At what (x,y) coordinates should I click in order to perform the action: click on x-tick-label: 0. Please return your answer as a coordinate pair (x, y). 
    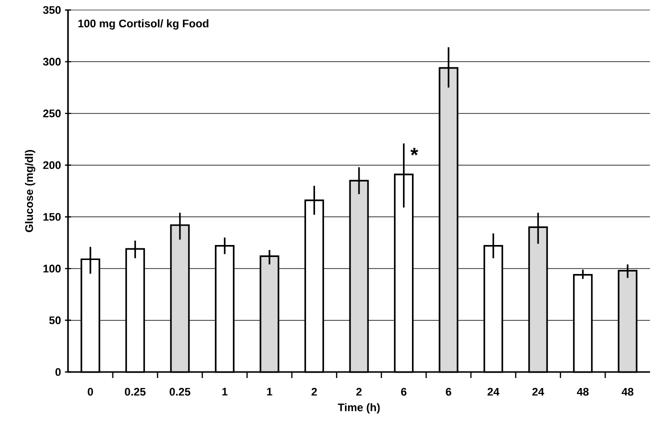
    Looking at the image, I should click on (90, 392).